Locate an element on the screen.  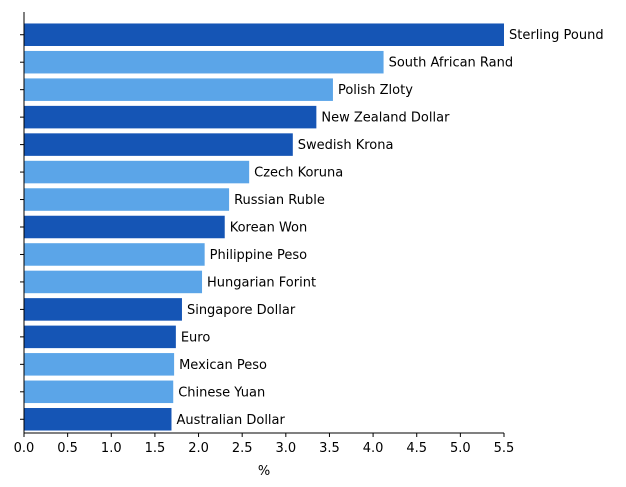
bar-label: Australian Dollar is located at coordinates (230, 420).